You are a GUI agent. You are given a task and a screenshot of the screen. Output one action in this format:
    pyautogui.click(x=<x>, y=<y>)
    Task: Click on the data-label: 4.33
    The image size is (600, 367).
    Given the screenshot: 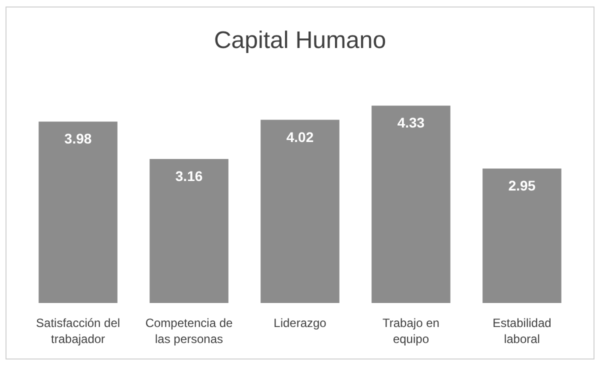 What is the action you would take?
    pyautogui.click(x=411, y=122)
    